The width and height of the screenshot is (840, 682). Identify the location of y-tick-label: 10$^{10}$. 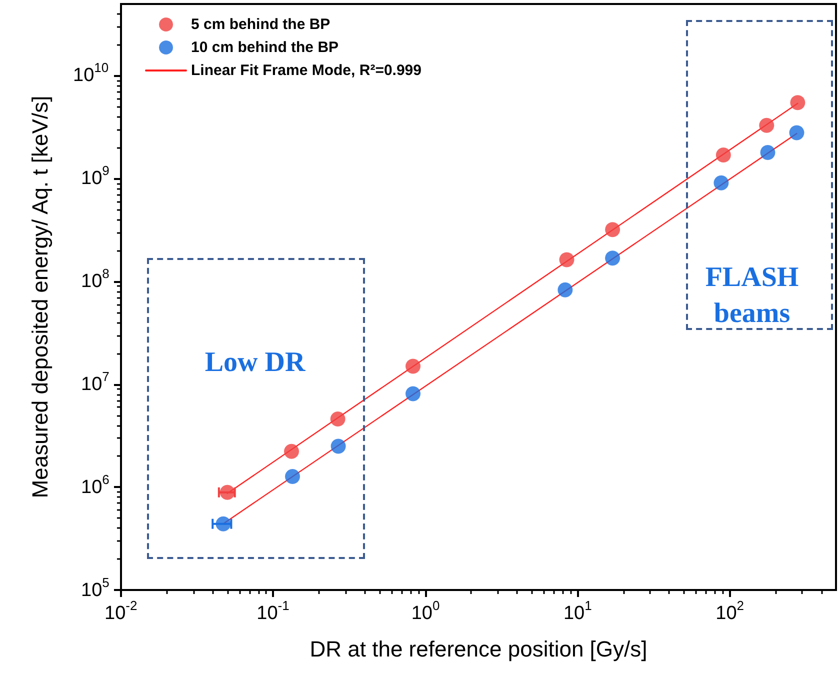
(91, 73).